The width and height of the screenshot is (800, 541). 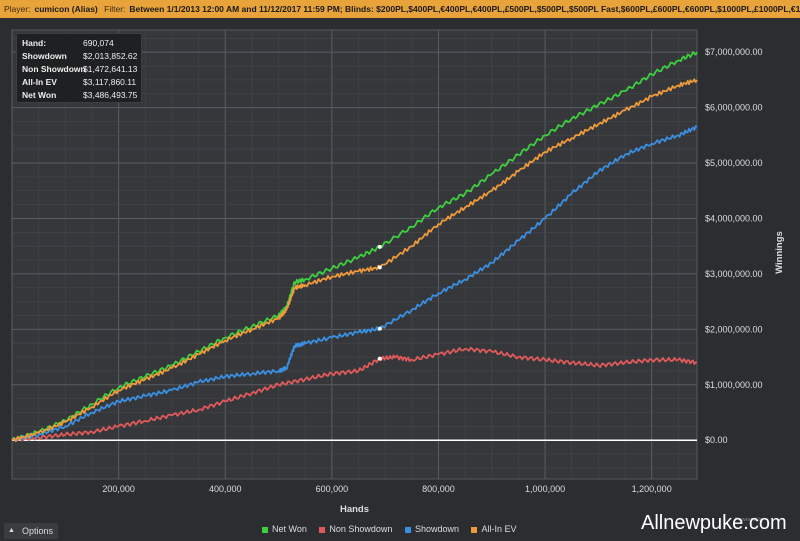 What do you see at coordinates (34, 43) in the screenshot?
I see `summary-label: Hand:` at bounding box center [34, 43].